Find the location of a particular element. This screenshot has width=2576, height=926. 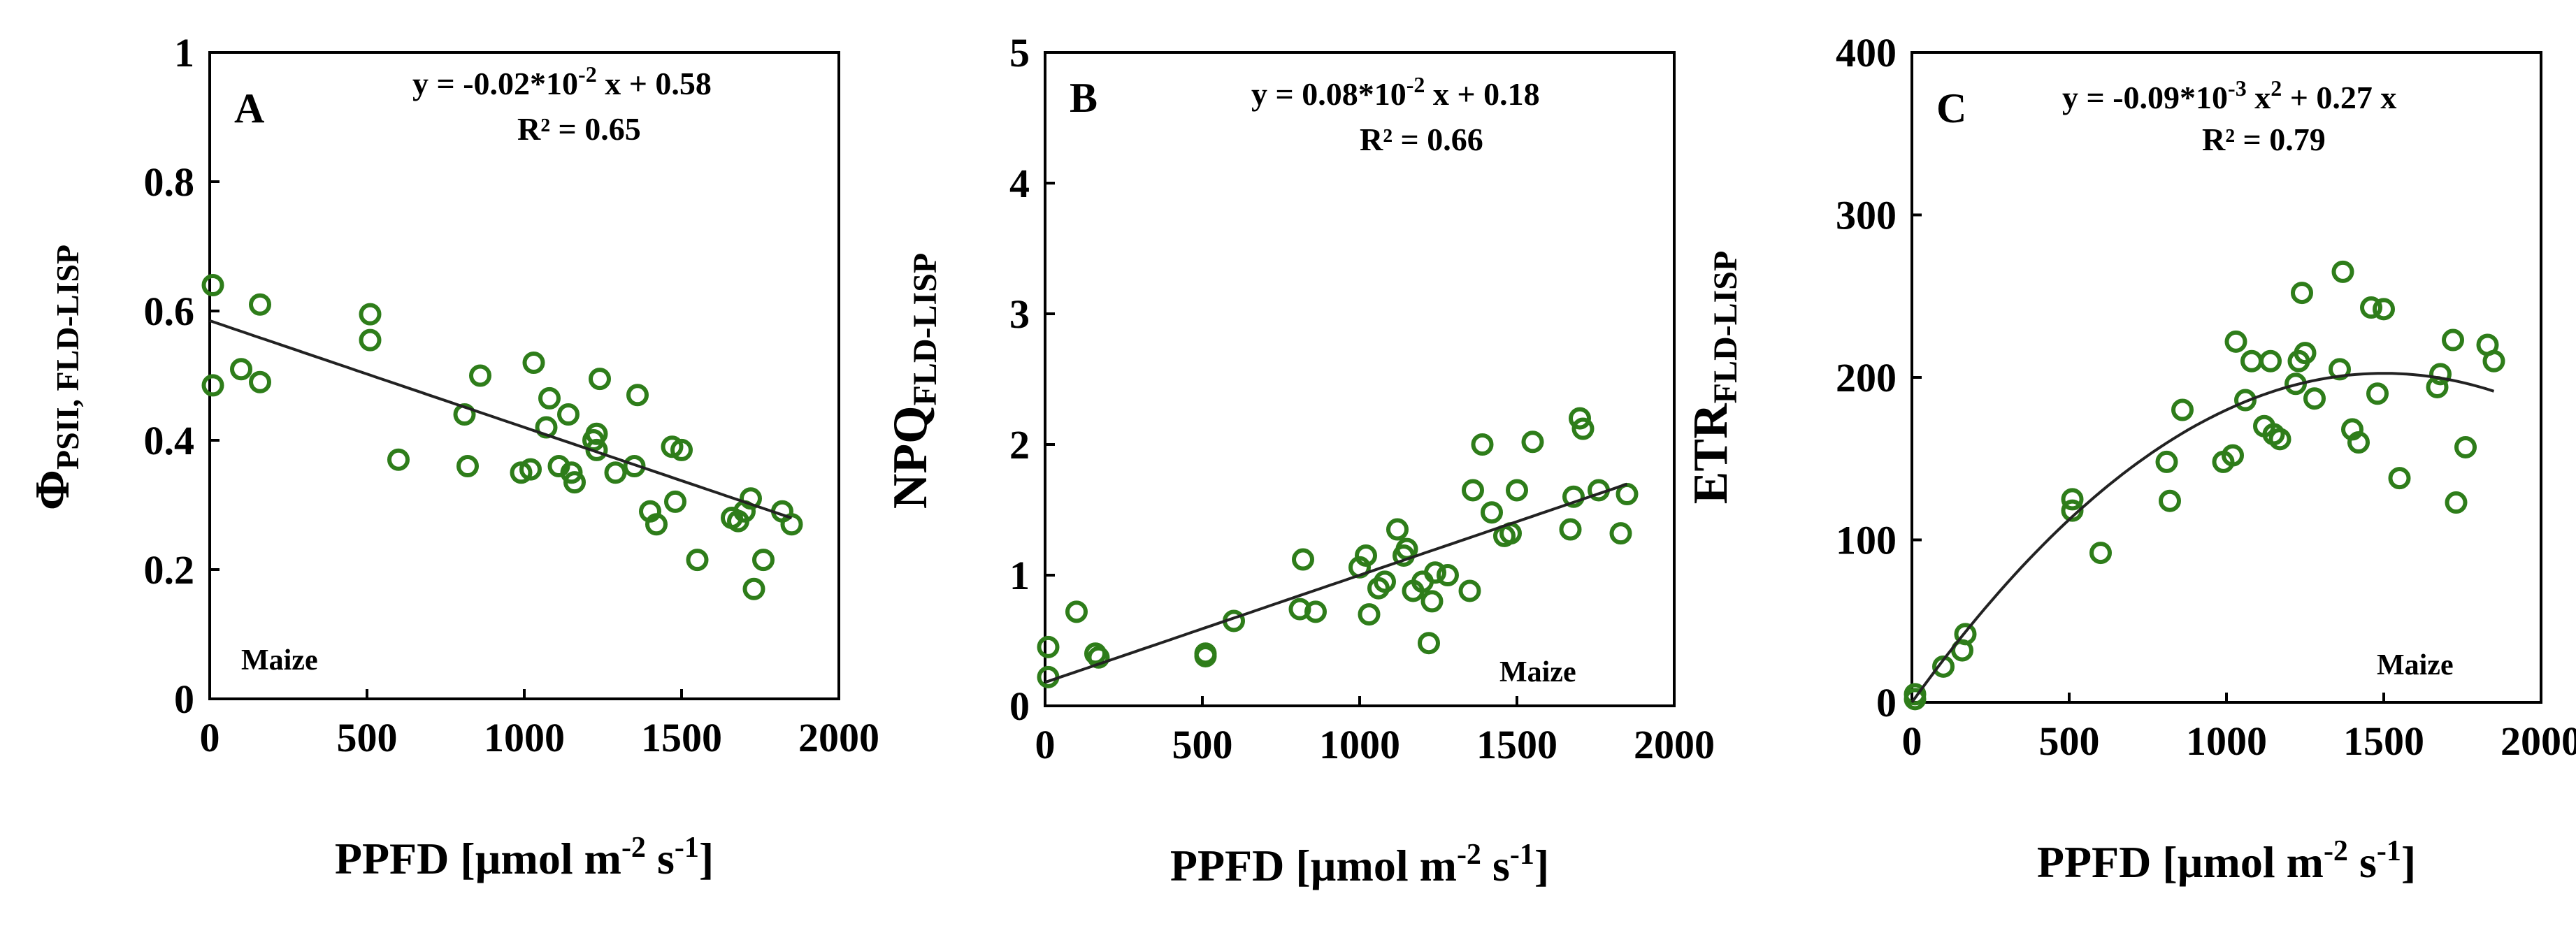

panel-a-y-axis-label: ΦPSII, FLD-LISP is located at coordinates (55, 377).